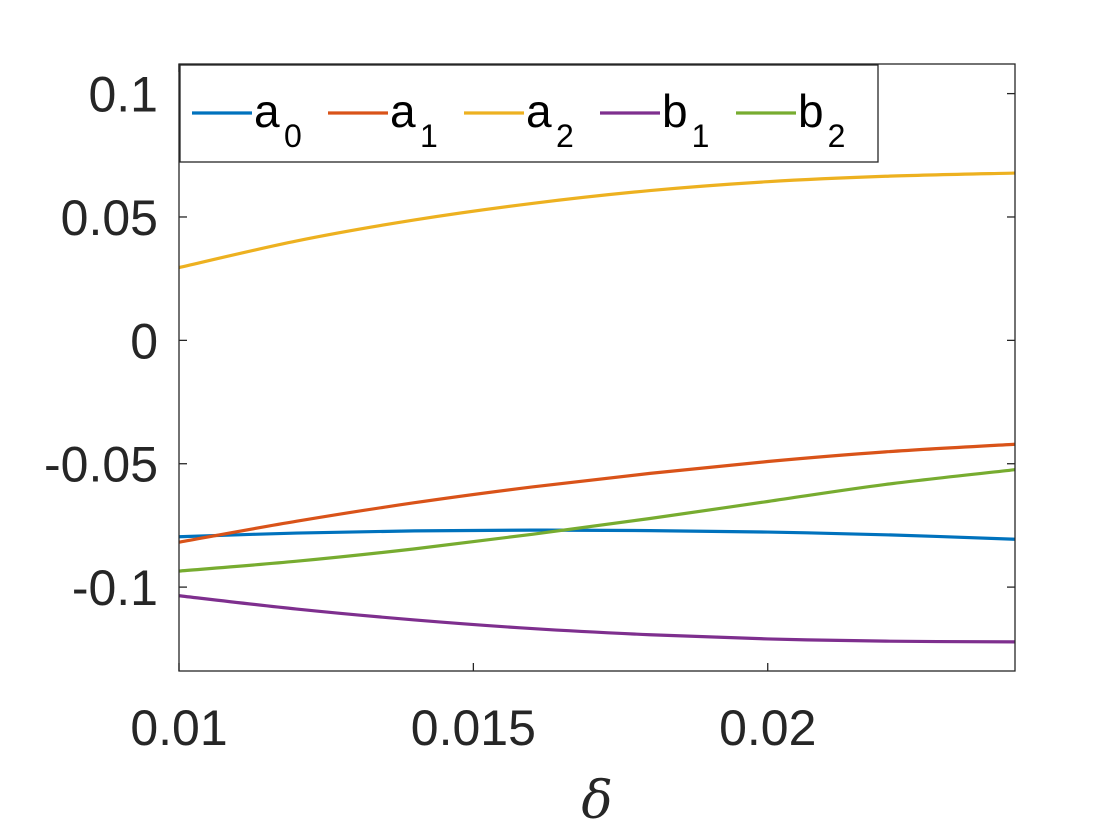 Image resolution: width=1120 pixels, height=840 pixels. What do you see at coordinates (293, 136) in the screenshot?
I see `legend-subscript-a0: 0` at bounding box center [293, 136].